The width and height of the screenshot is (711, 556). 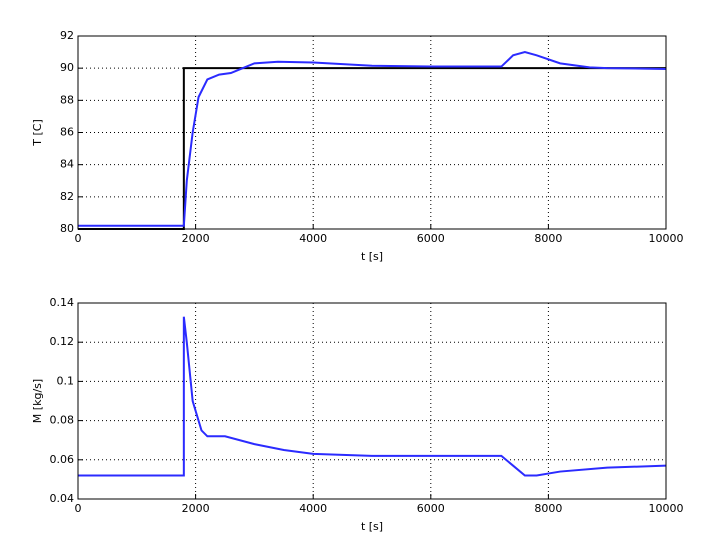 I want to click on y-tick-label: 0.1, so click(x=66, y=380).